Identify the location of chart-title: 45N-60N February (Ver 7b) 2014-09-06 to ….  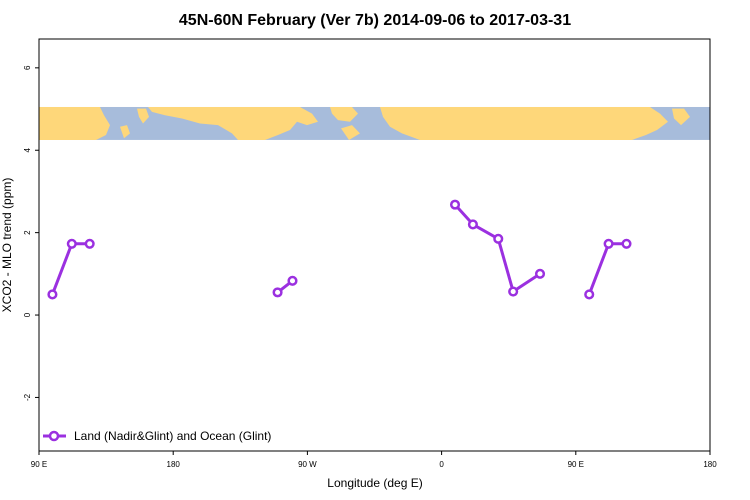
(375, 20).